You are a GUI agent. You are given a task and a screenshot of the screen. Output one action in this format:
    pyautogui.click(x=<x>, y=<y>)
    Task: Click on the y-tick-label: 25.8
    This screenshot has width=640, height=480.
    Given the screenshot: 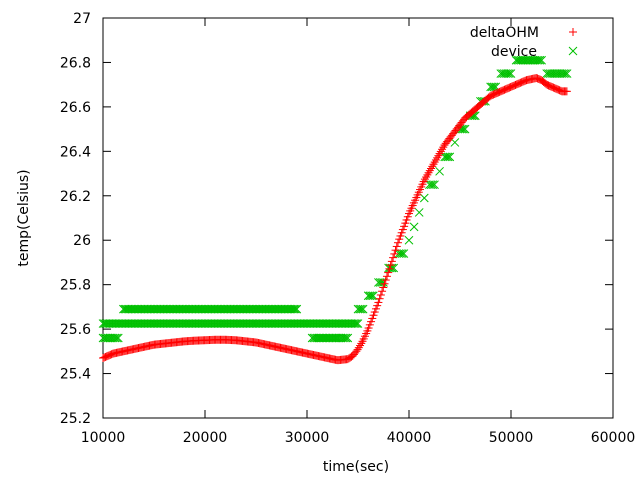 What is the action you would take?
    pyautogui.click(x=75, y=286)
    